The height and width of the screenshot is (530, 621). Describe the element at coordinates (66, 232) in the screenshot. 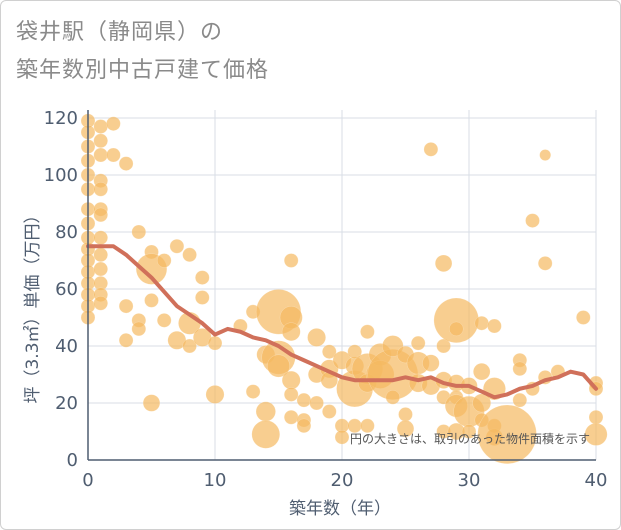

I see `y-tick-label: 80` at that location.